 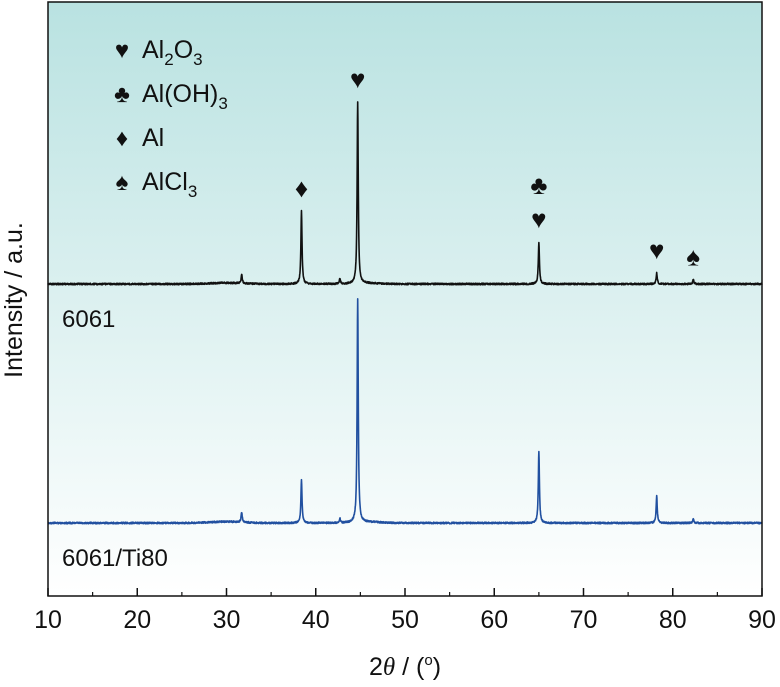 What do you see at coordinates (88, 319) in the screenshot?
I see `series-label-6061: 6061` at bounding box center [88, 319].